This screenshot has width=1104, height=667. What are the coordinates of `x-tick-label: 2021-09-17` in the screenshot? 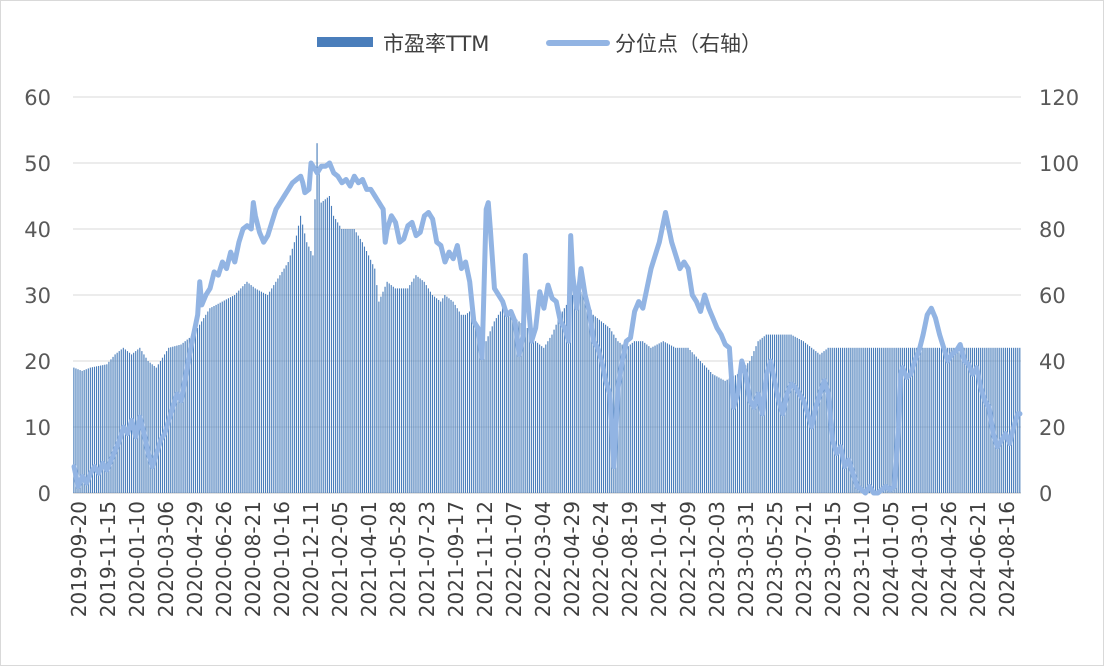 It's located at (456, 559).